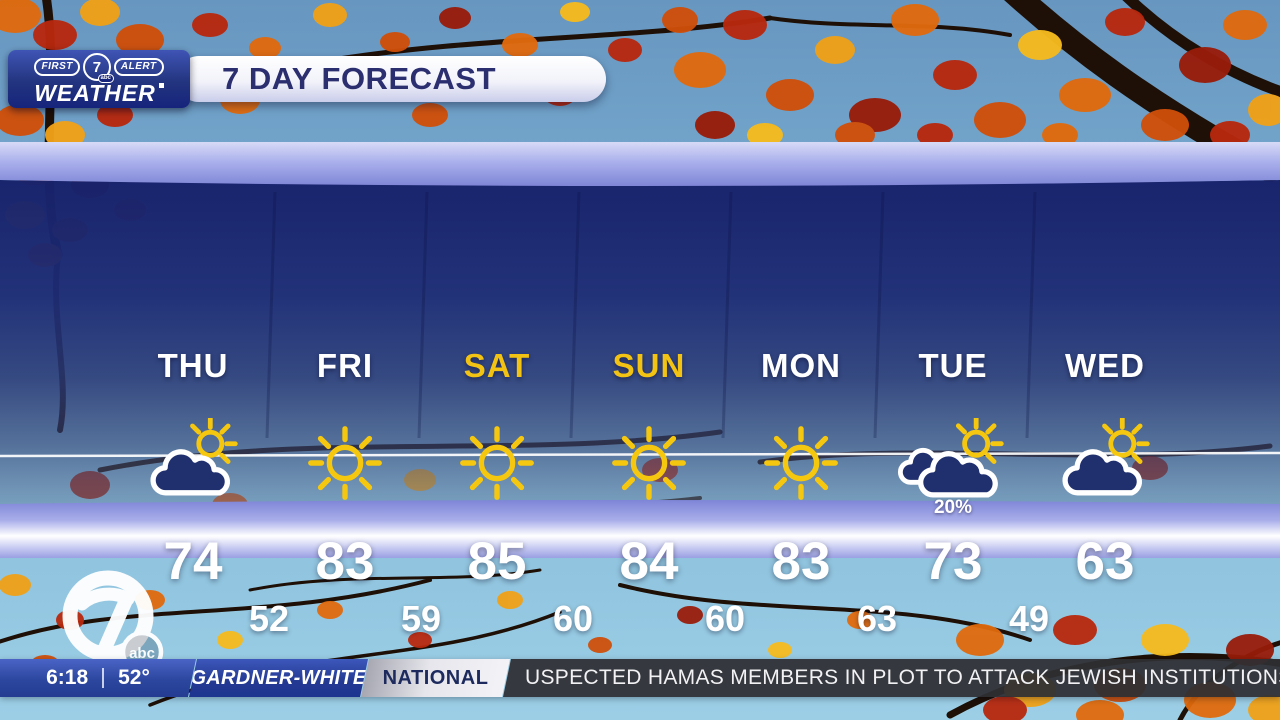 This screenshot has width=1280, height=720. Describe the element at coordinates (193, 561) in the screenshot. I see `high-temp: 74` at that location.